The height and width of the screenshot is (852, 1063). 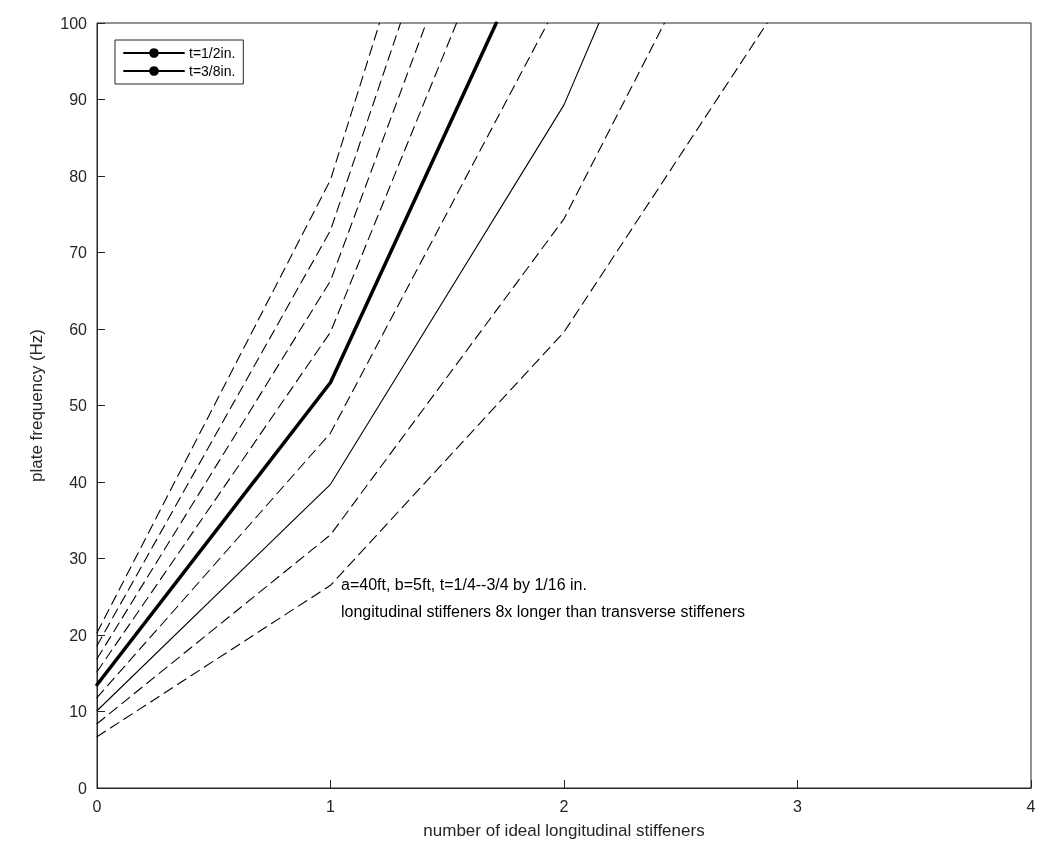 I want to click on y-tick-label: 40, so click(x=78, y=482).